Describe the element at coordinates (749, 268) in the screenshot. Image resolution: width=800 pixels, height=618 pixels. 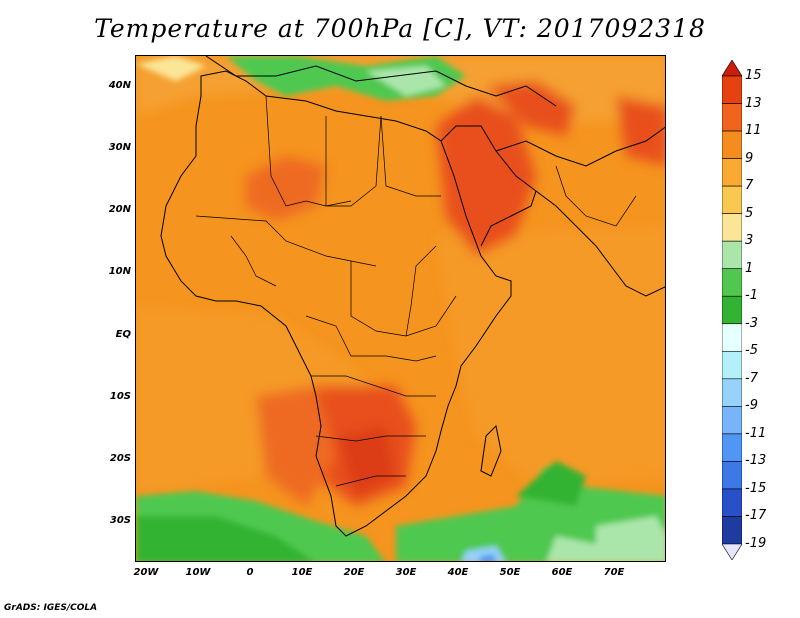
I see `colorbar-label: 1` at that location.